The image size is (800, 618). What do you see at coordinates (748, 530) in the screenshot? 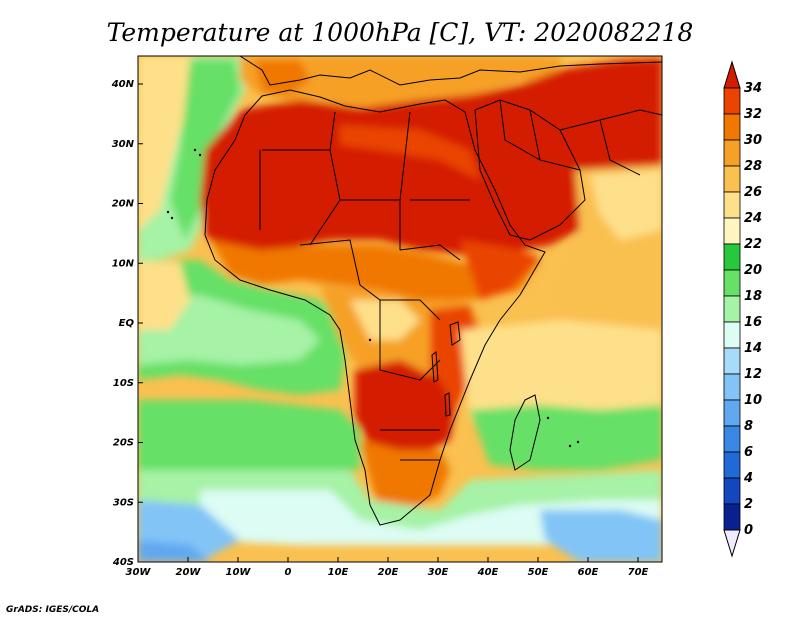
I see `colorbar-label: 0` at bounding box center [748, 530].